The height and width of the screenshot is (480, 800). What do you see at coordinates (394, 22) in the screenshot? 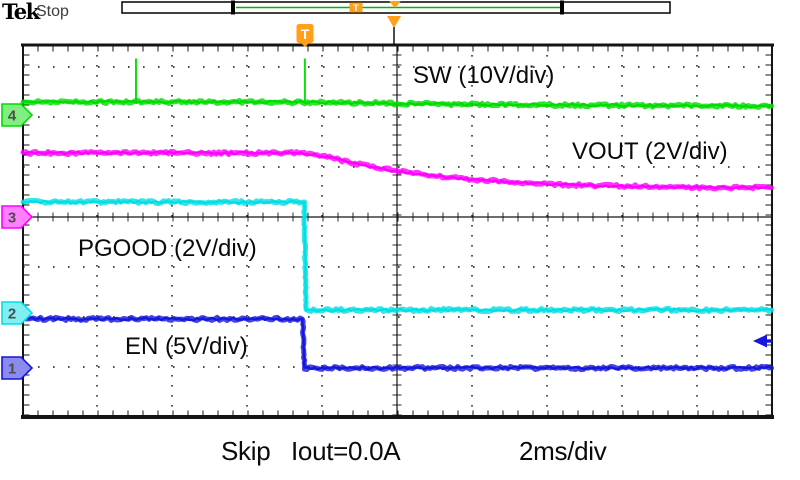
I see `trigger-position-triangle-icon` at bounding box center [394, 22].